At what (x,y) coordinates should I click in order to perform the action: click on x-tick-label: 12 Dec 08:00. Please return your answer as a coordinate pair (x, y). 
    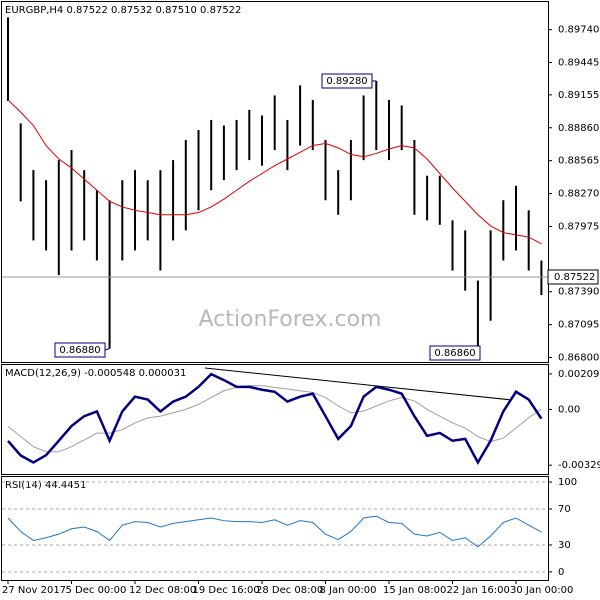
    Looking at the image, I should click on (162, 590).